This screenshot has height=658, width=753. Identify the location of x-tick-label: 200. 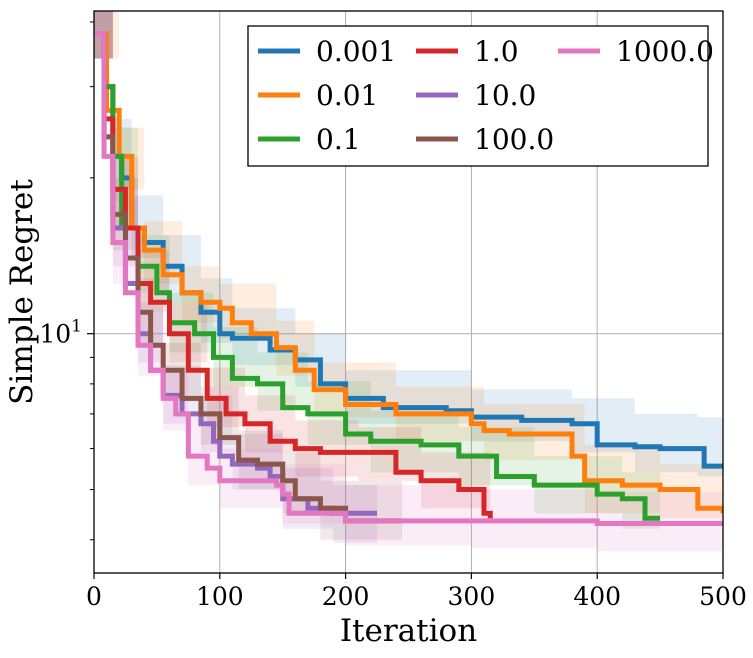
(346, 596).